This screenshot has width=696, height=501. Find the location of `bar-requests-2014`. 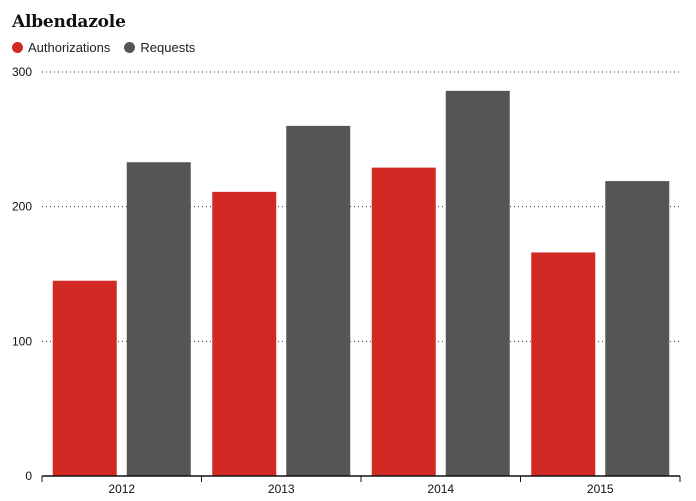

bar-requests-2014 is located at coordinates (477, 283).